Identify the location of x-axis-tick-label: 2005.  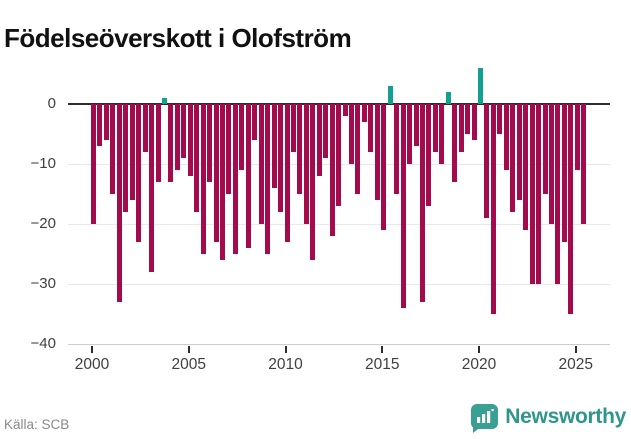
(189, 364).